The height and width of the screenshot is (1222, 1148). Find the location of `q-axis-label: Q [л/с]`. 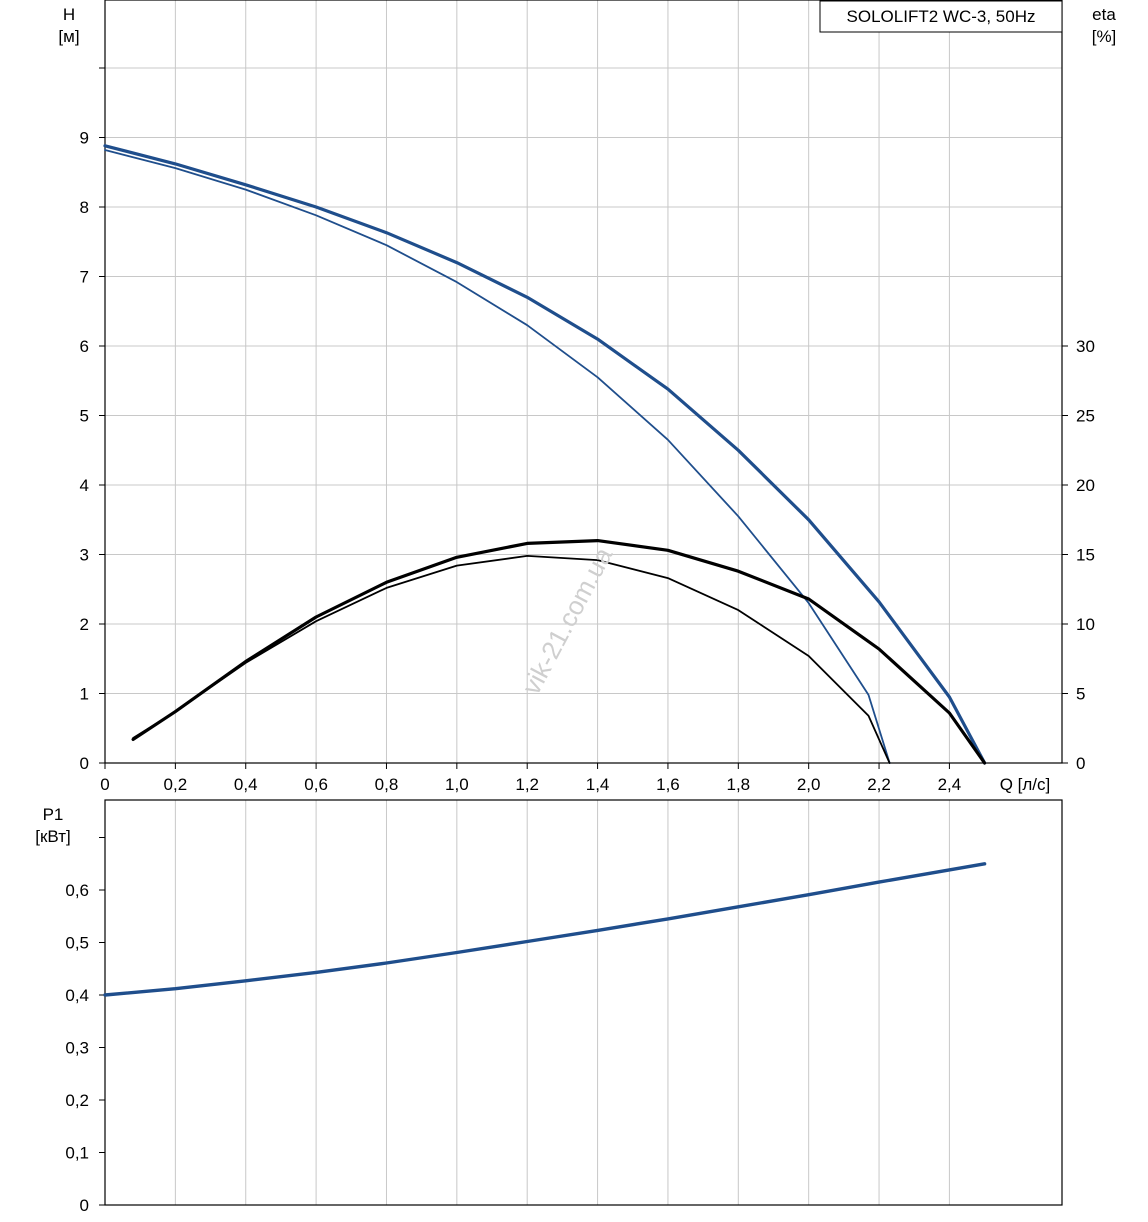

q-axis-label: Q [л/с] is located at coordinates (1025, 784).